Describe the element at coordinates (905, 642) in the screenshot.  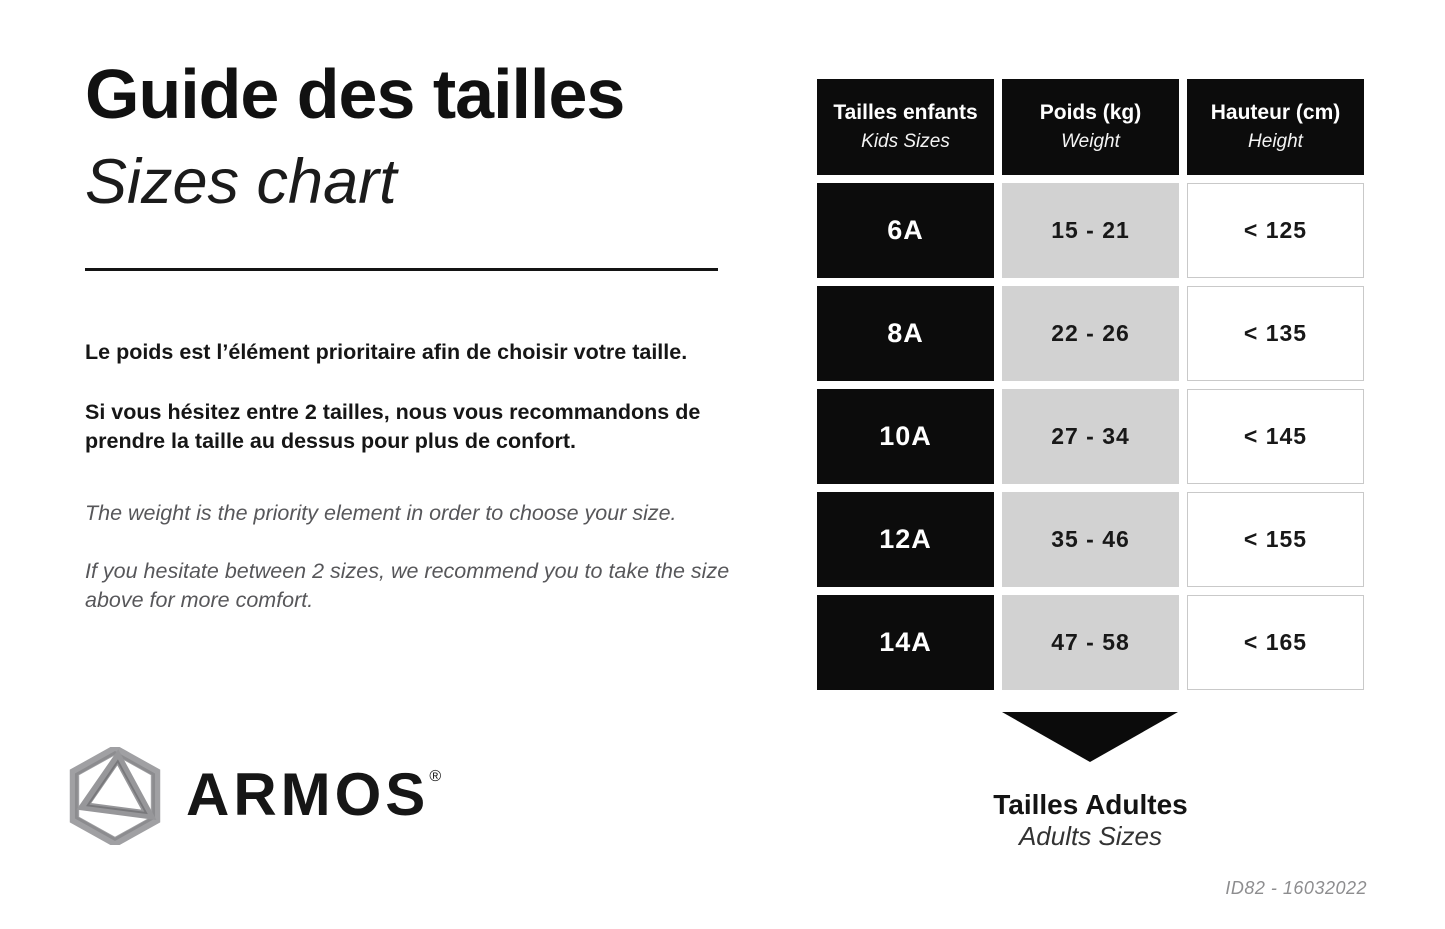
I see `size-cell: 14A` at that location.